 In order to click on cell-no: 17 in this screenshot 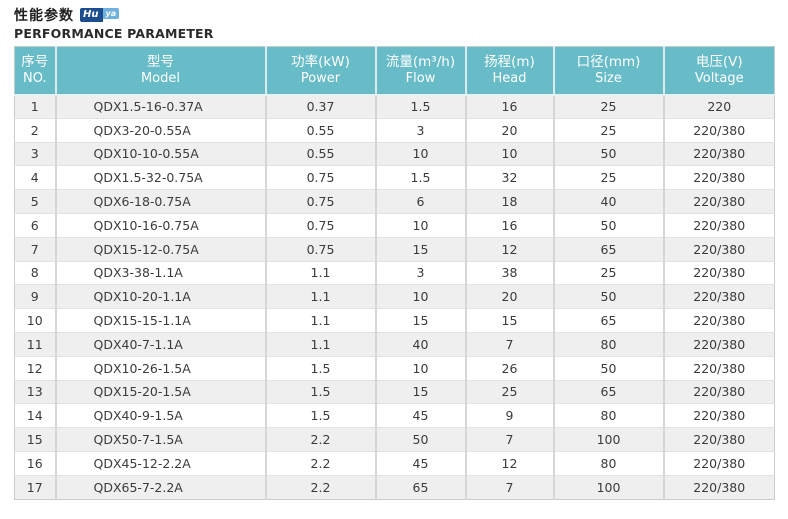, I will do `click(35, 487)`.